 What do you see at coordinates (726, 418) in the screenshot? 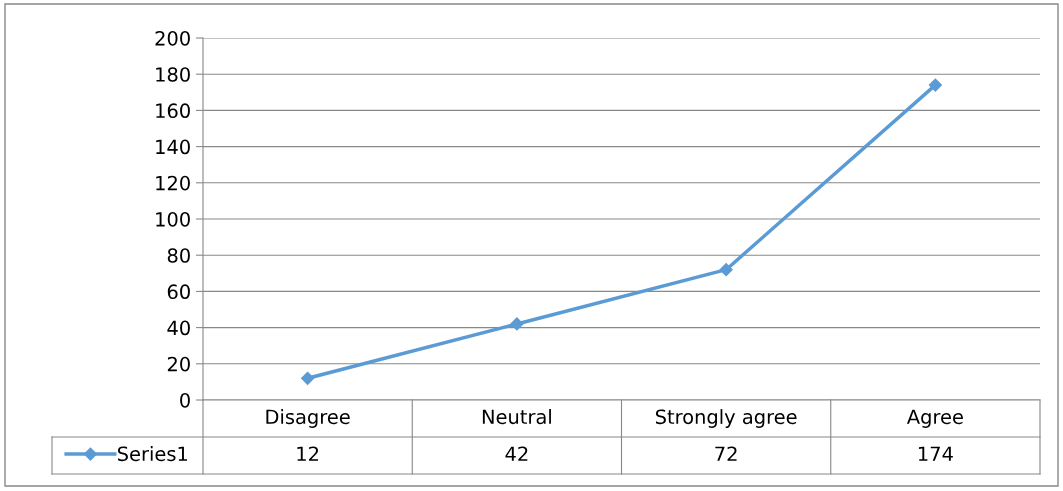
I see `x-tick-label: Strongly agree` at bounding box center [726, 418].